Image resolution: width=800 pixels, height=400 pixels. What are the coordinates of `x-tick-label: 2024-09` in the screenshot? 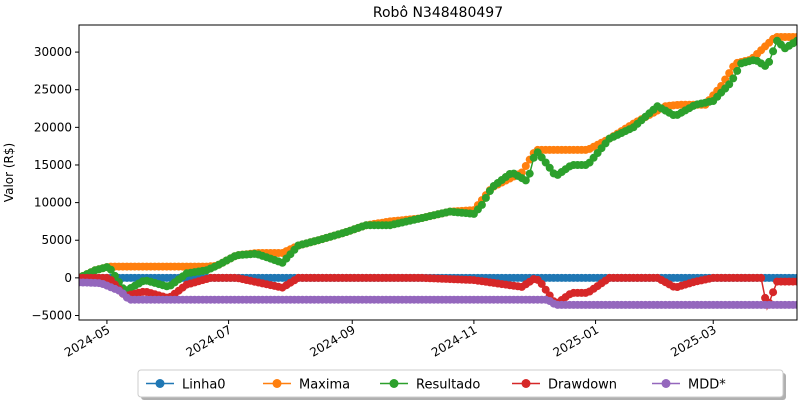 It's located at (332, 340).